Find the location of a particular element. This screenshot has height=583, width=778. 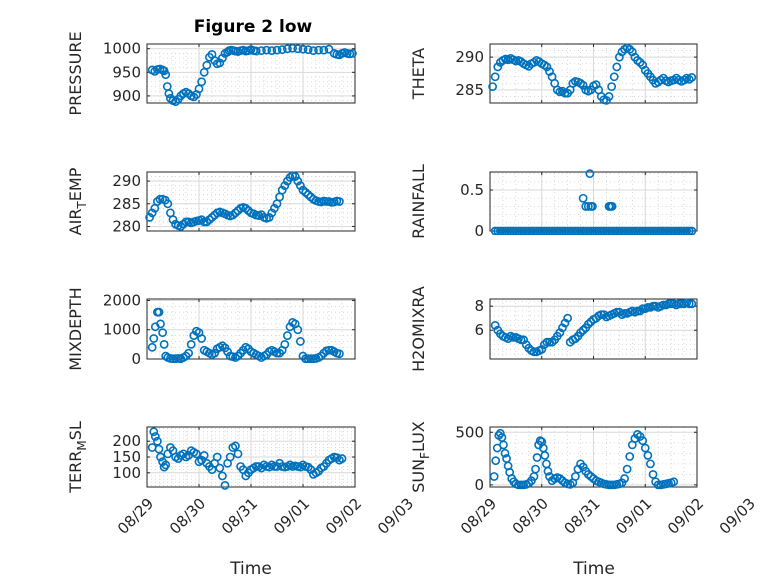

subplot-theta: 285 290 THETA is located at coordinates (553, 74).